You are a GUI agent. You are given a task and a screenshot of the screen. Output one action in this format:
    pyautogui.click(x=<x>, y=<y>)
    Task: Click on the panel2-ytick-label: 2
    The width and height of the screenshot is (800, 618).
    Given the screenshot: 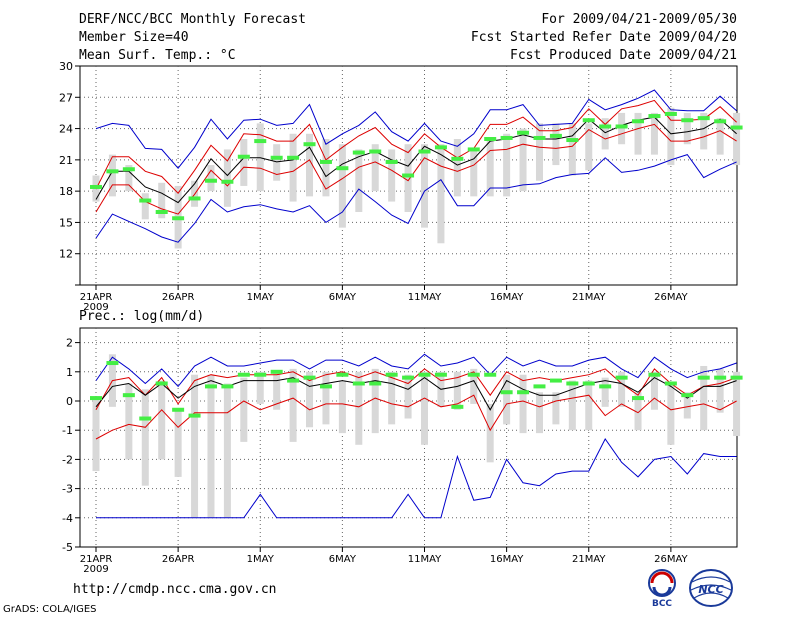 What is the action you would take?
    pyautogui.click(x=69, y=343)
    